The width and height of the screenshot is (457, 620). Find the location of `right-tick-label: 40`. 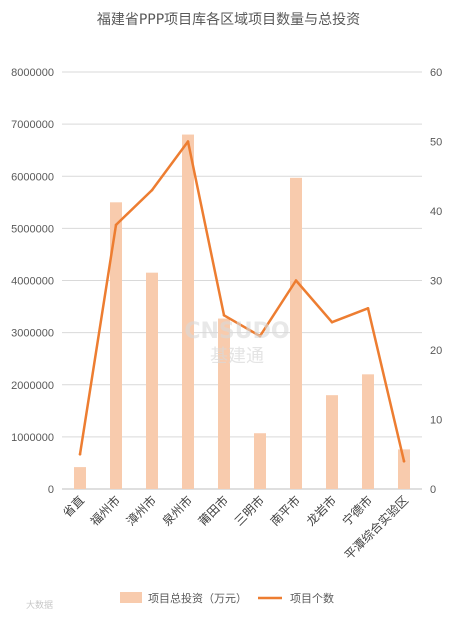

right-tick-label: 40 is located at coordinates (436, 212).